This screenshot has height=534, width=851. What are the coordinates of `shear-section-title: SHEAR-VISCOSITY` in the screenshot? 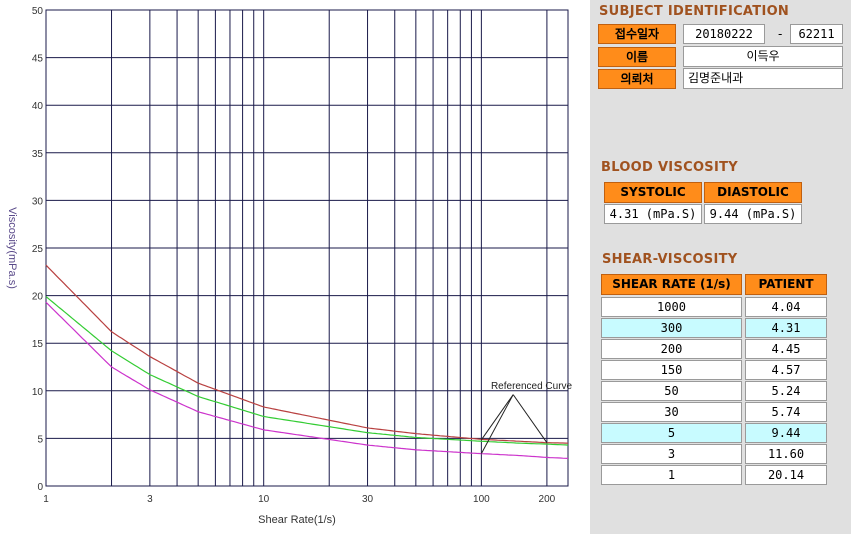 It's located at (670, 259).